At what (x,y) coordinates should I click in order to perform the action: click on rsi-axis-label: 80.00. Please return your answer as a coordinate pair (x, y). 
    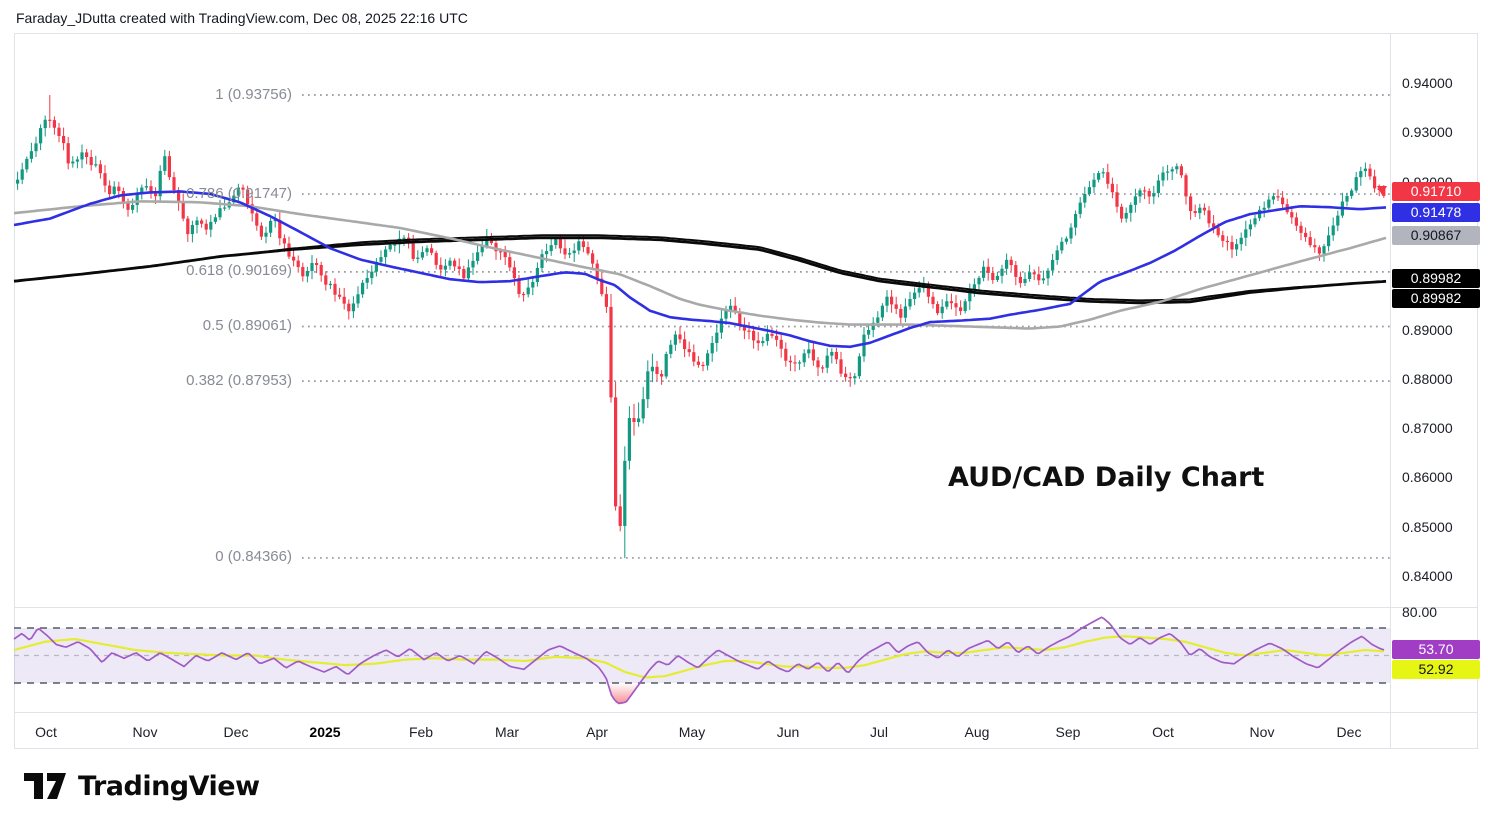
    Looking at the image, I should click on (1420, 612).